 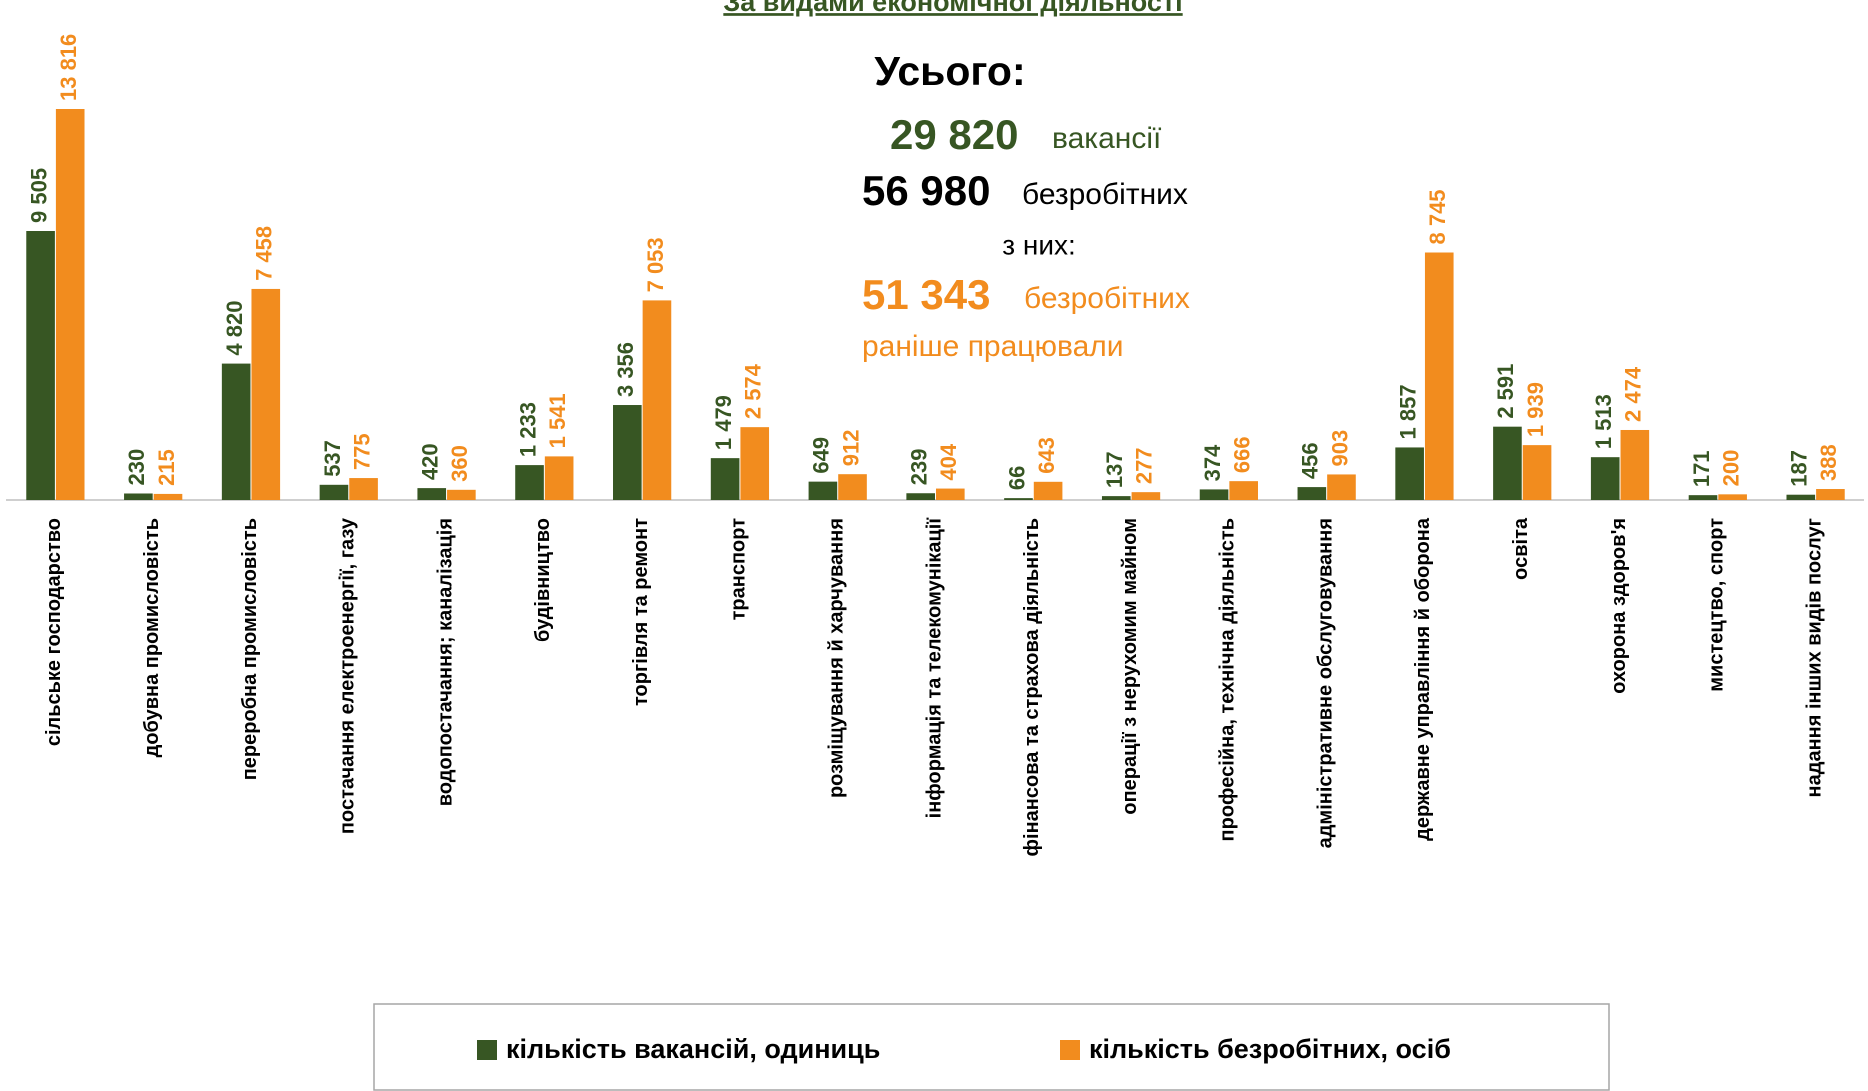 I want to click on value-label: 200, so click(x=1730, y=468).